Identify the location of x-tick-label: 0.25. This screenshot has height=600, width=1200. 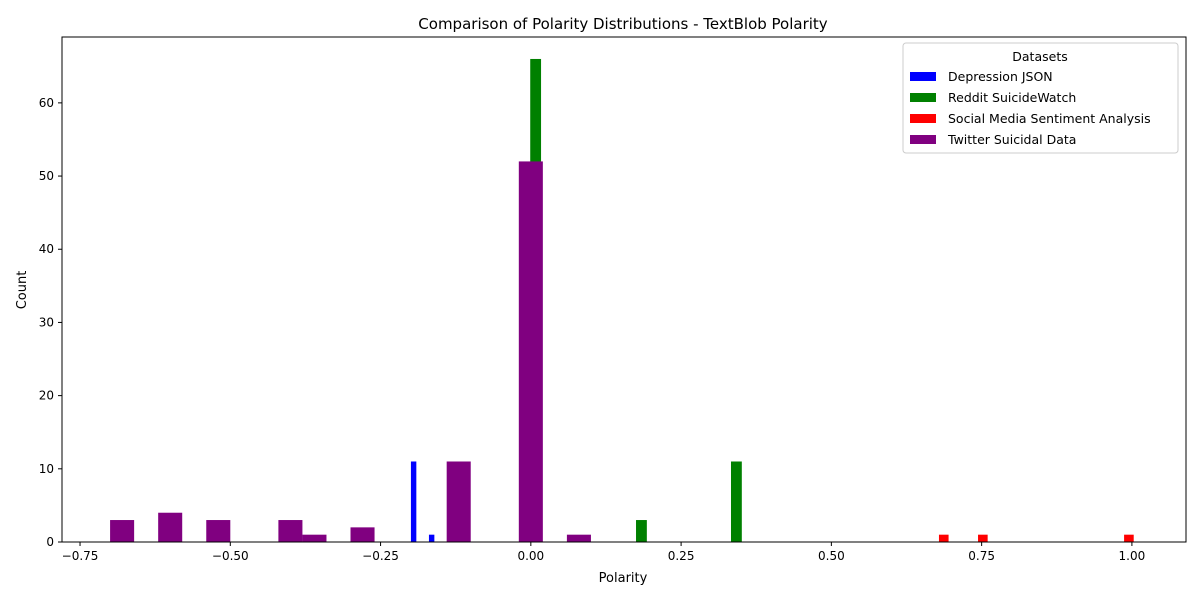
(681, 556).